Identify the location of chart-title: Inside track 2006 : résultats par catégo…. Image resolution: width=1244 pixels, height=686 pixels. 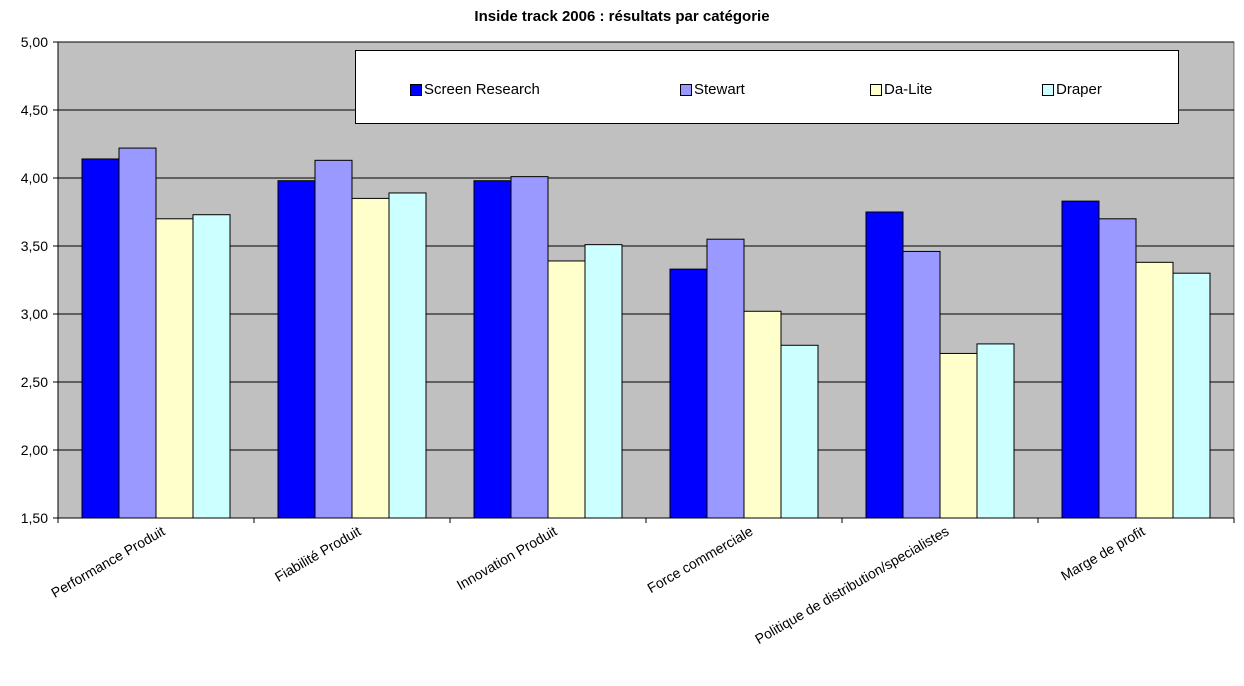
(622, 16).